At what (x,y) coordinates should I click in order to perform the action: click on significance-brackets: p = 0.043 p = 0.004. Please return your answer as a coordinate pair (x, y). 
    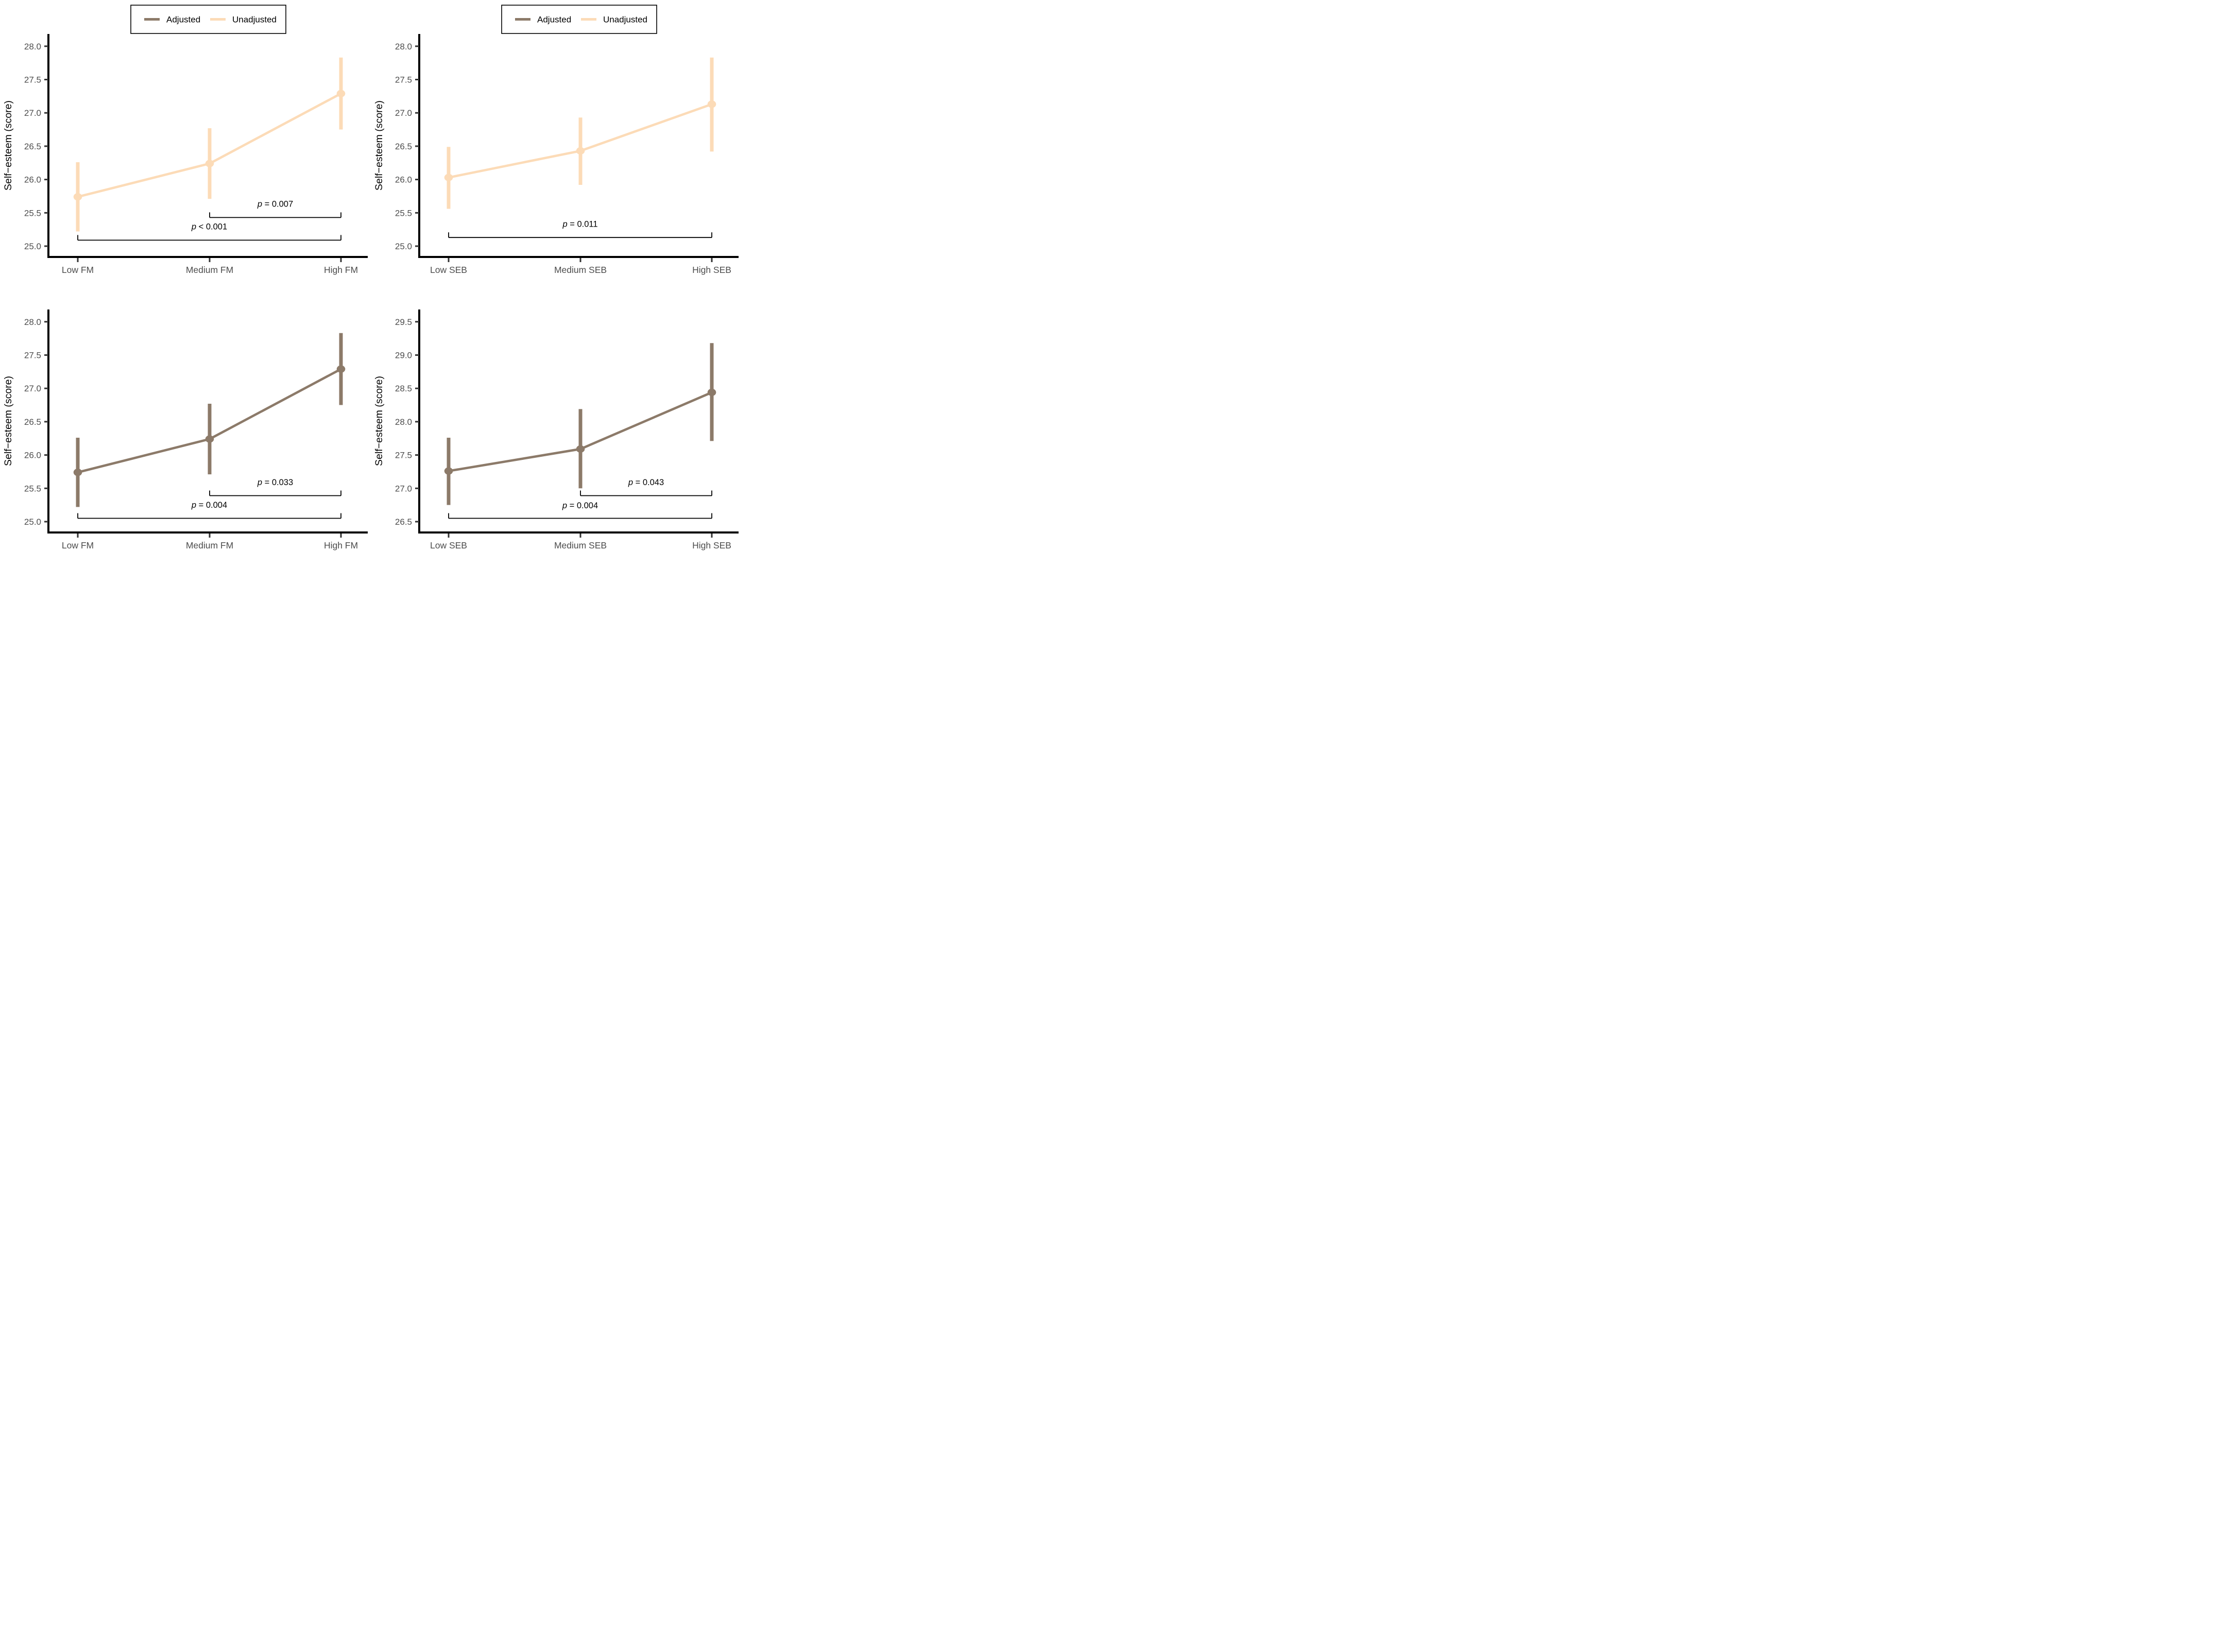
    Looking at the image, I should click on (580, 498).